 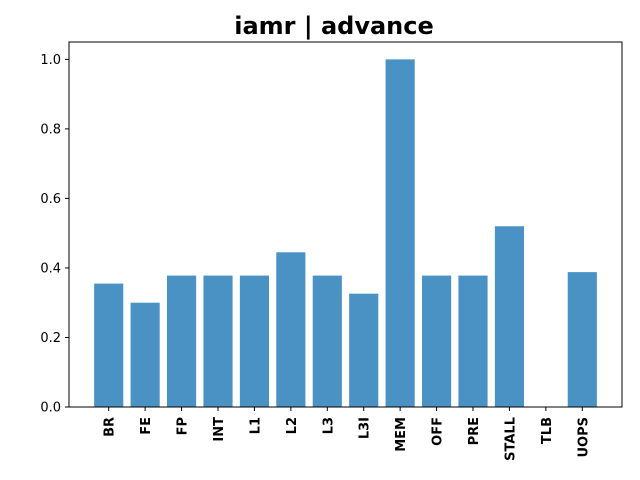 I want to click on x-axis: BR FE FP INT L1 L2 L3 L3I MEM OFF PRE STALL TLB UOPS, so click(x=347, y=434).